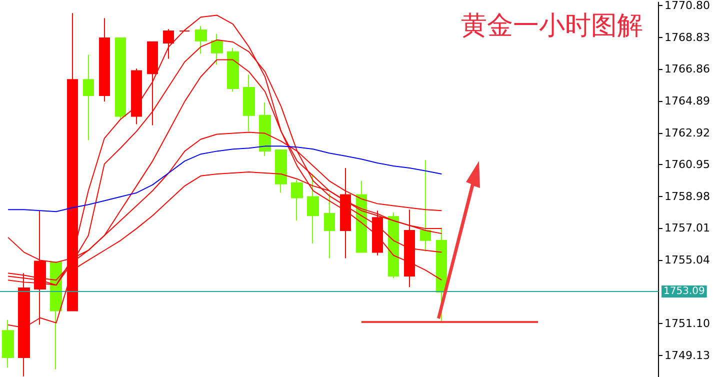  I want to click on y-tick-label: 1757.01, so click(687, 228).